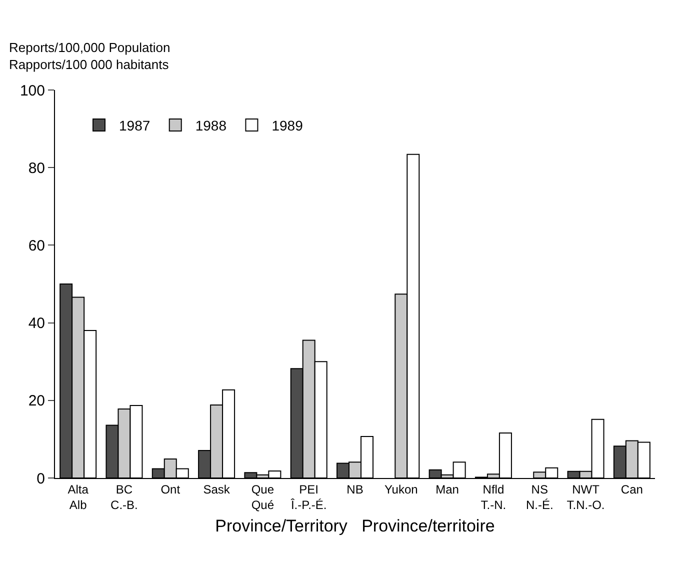  I want to click on legend-label: 1989, so click(288, 125).